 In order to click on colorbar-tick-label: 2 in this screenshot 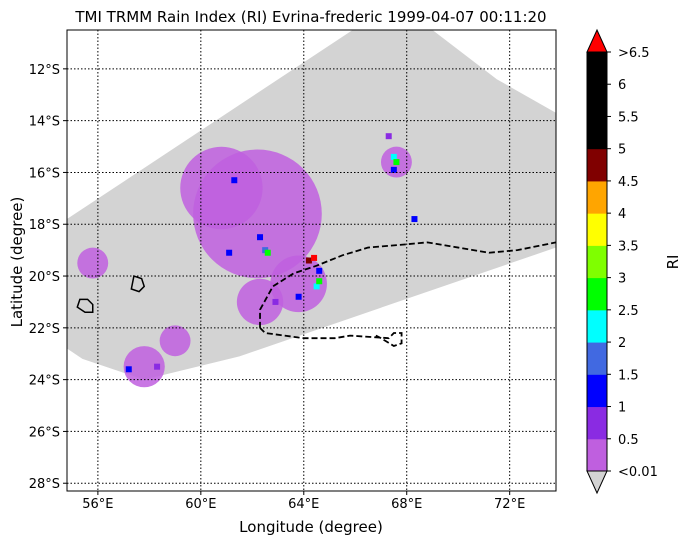, I will do `click(622, 343)`.